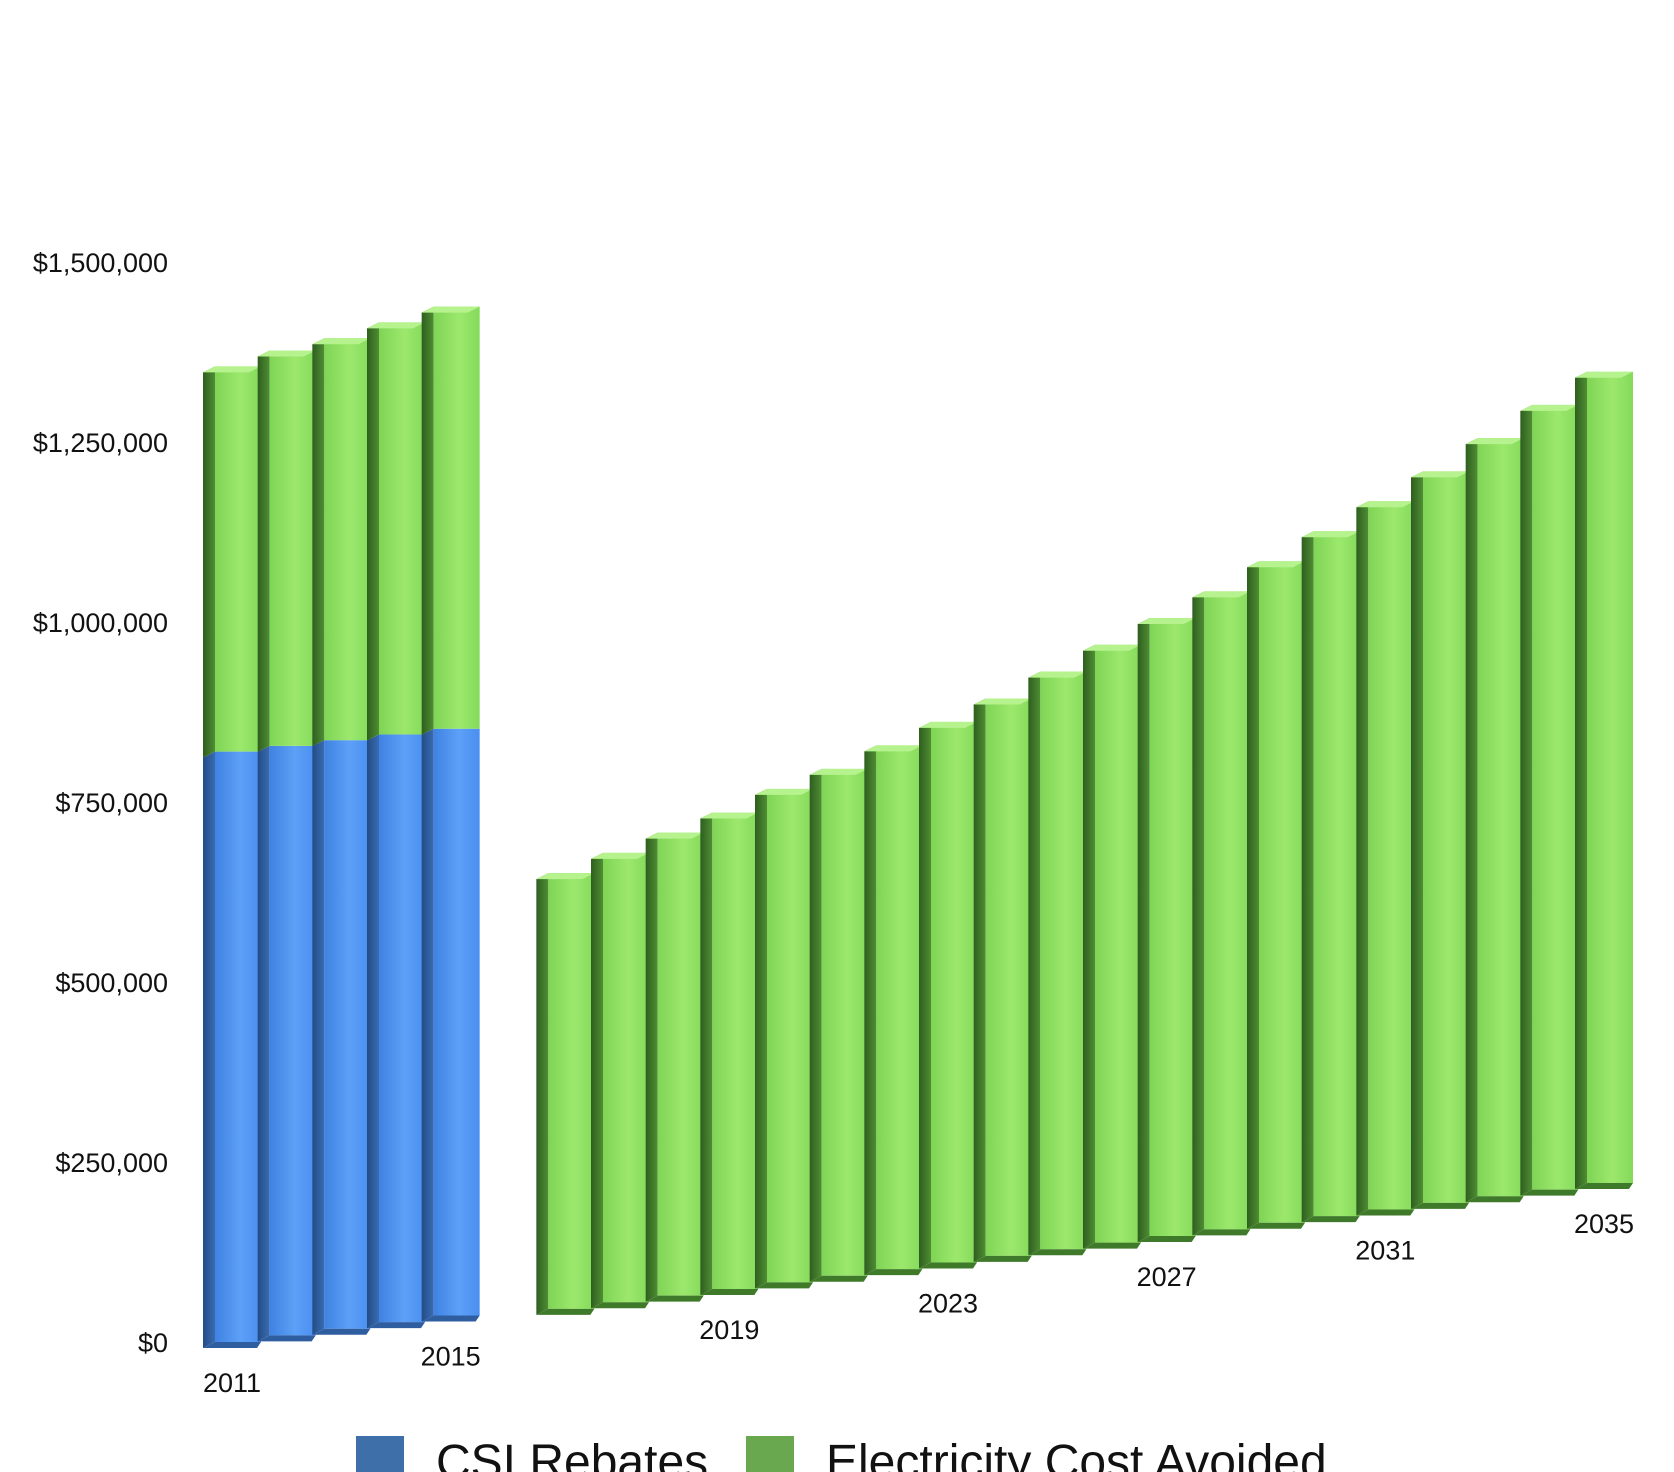 The image size is (1674, 1472). I want to click on legend-swatch-csi-rebates, so click(380, 1454).